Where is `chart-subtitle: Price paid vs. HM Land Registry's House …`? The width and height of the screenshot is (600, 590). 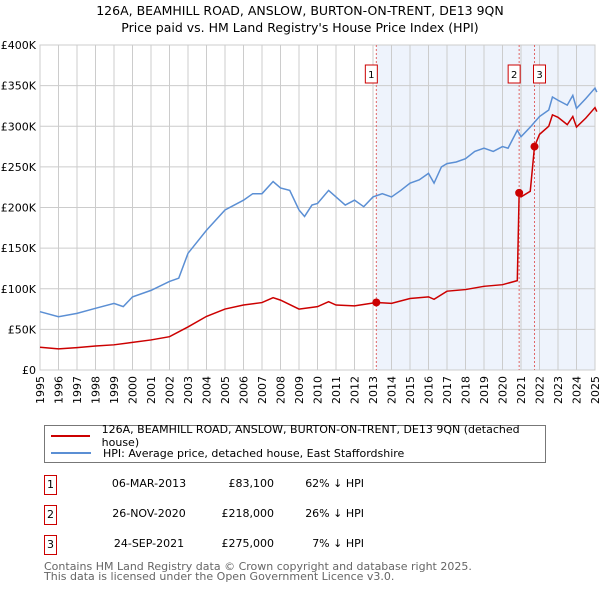
chart-subtitle: Price paid vs. HM Land Registry's House … is located at coordinates (300, 27).